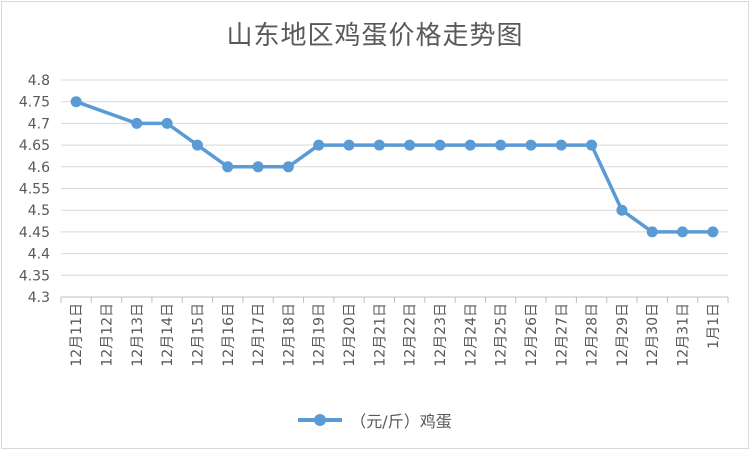 The image size is (752, 452). Describe the element at coordinates (229, 335) in the screenshot. I see `x-tick-label: 12月16日` at that location.